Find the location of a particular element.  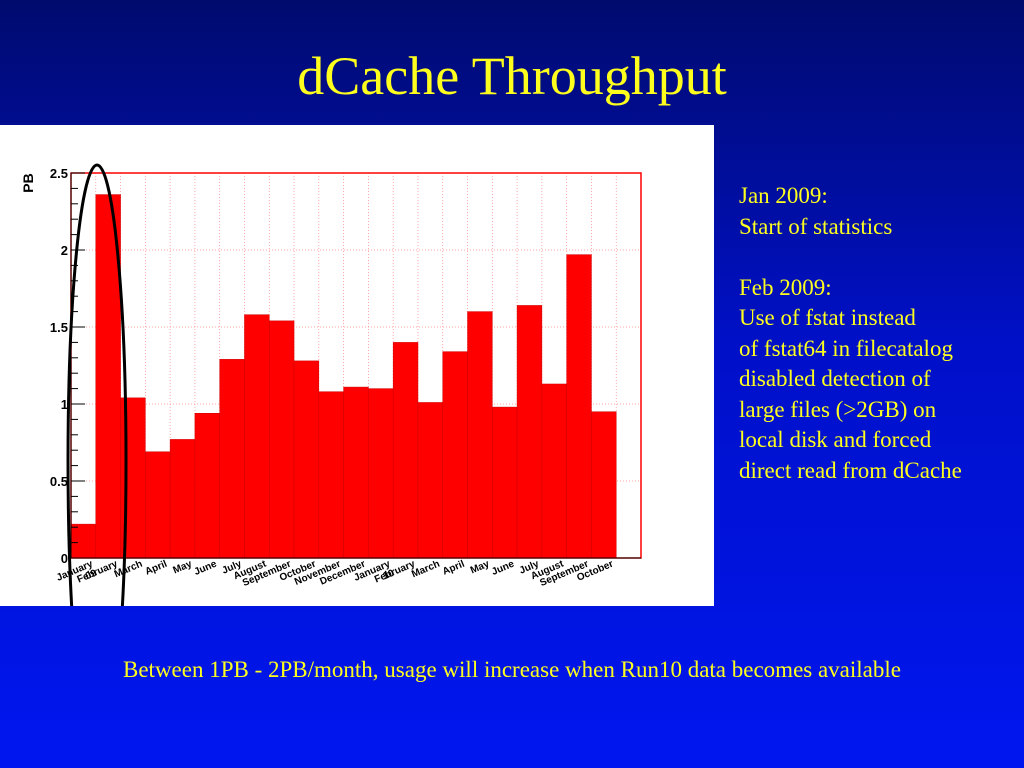

slide-title: dCache Throughput is located at coordinates (512, 76).